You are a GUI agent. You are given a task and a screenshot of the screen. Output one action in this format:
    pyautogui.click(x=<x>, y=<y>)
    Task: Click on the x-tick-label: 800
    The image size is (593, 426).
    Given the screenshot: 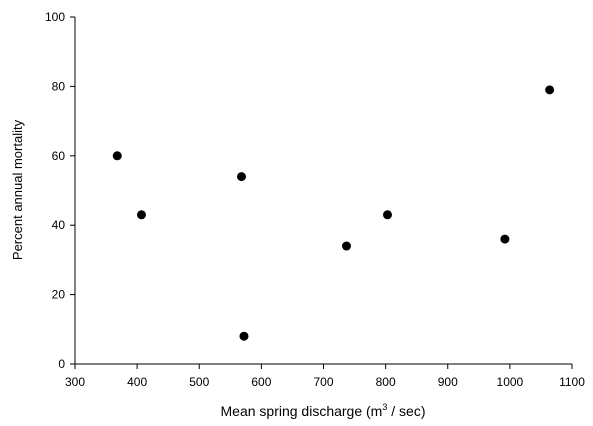 What is the action you would take?
    pyautogui.click(x=386, y=382)
    